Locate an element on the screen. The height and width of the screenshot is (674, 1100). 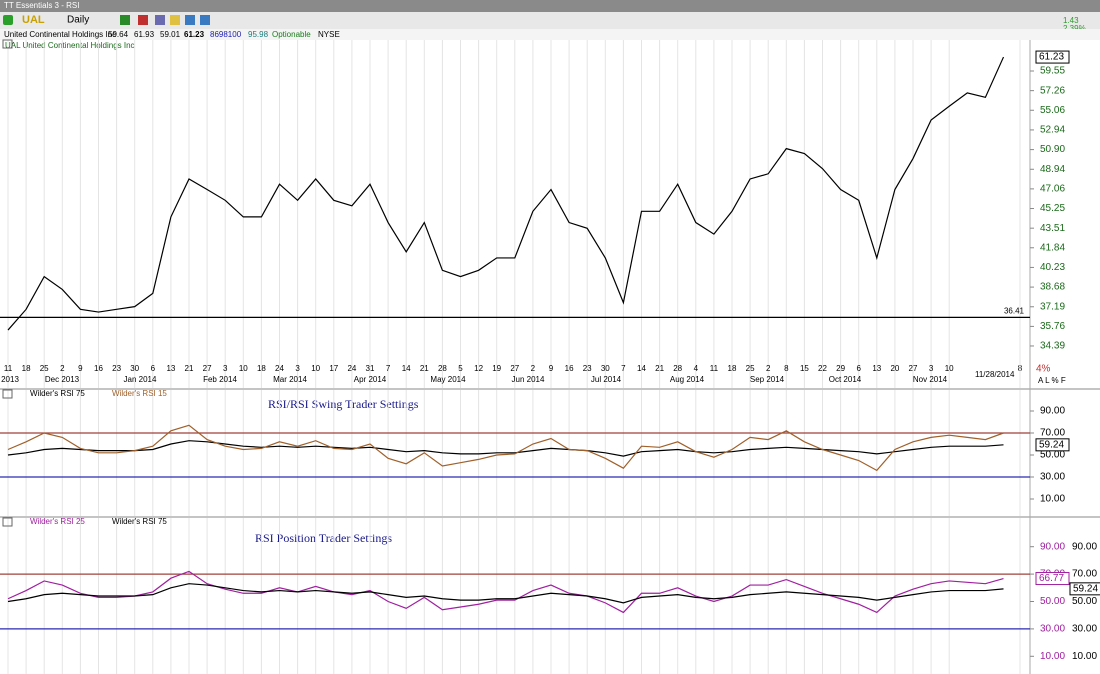
symbol: UAL is located at coordinates (33, 20).